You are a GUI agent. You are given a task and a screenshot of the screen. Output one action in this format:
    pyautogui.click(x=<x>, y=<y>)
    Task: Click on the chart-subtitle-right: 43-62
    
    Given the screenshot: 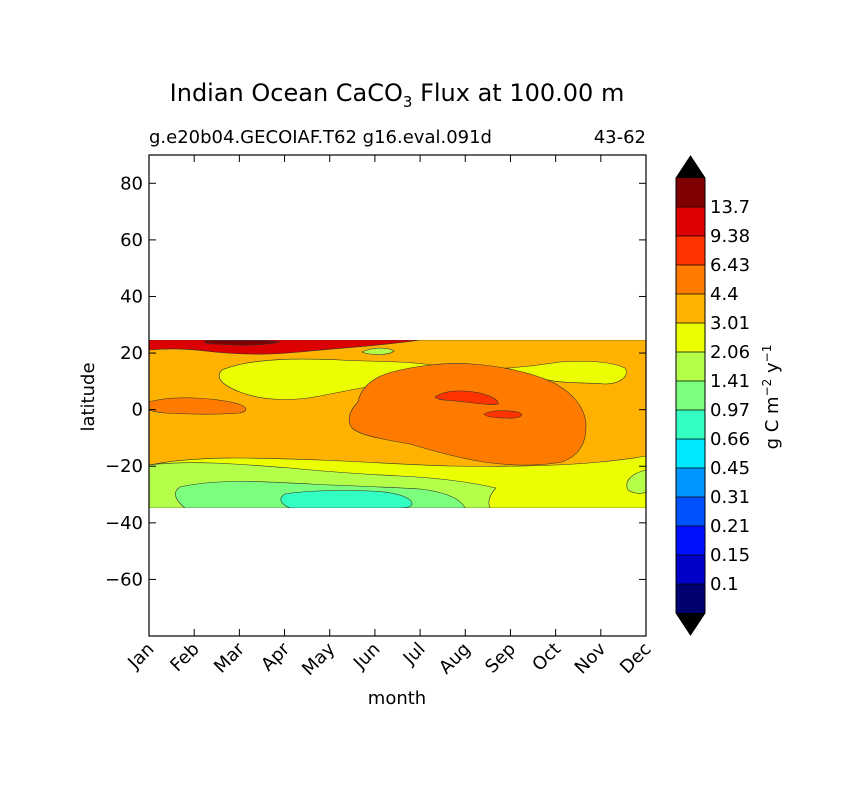 What is the action you would take?
    pyautogui.click(x=620, y=137)
    